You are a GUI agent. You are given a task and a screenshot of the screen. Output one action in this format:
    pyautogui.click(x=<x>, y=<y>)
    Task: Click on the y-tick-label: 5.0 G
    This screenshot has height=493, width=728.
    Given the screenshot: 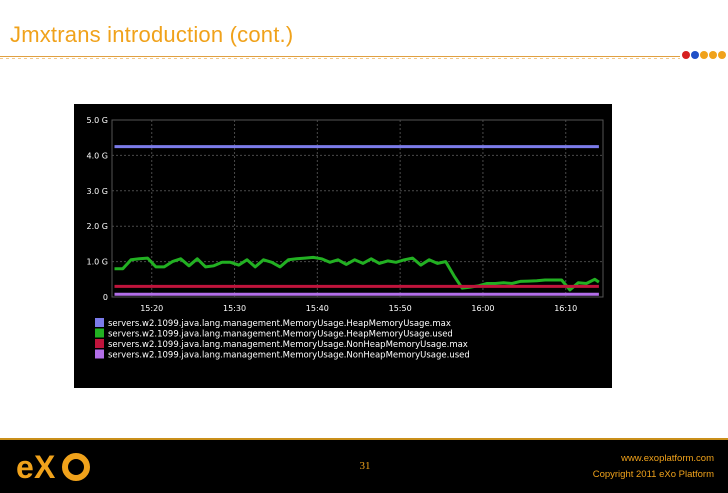 What is the action you would take?
    pyautogui.click(x=97, y=120)
    